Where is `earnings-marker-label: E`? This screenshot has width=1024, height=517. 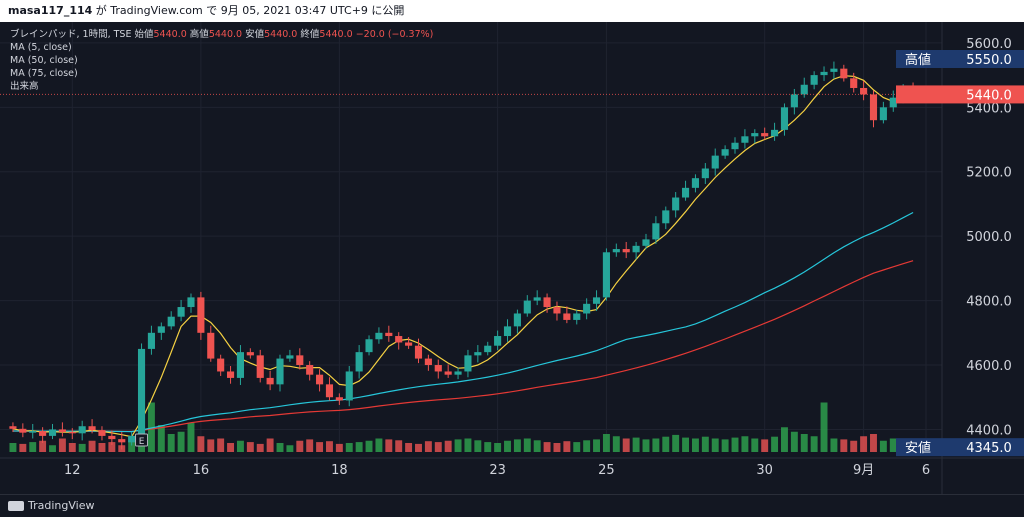
earnings-marker-label: E is located at coordinates (142, 442).